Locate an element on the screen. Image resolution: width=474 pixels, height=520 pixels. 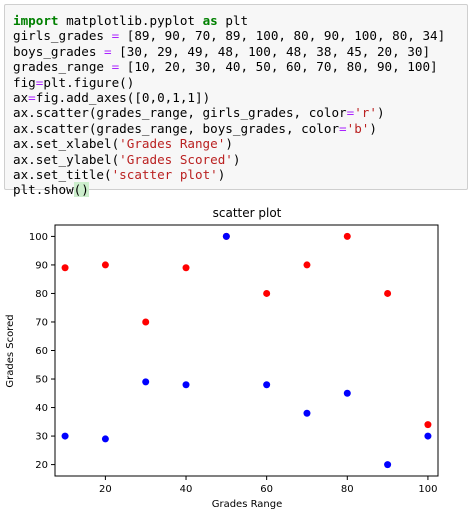
code-token: grades_range is located at coordinates (62, 67).